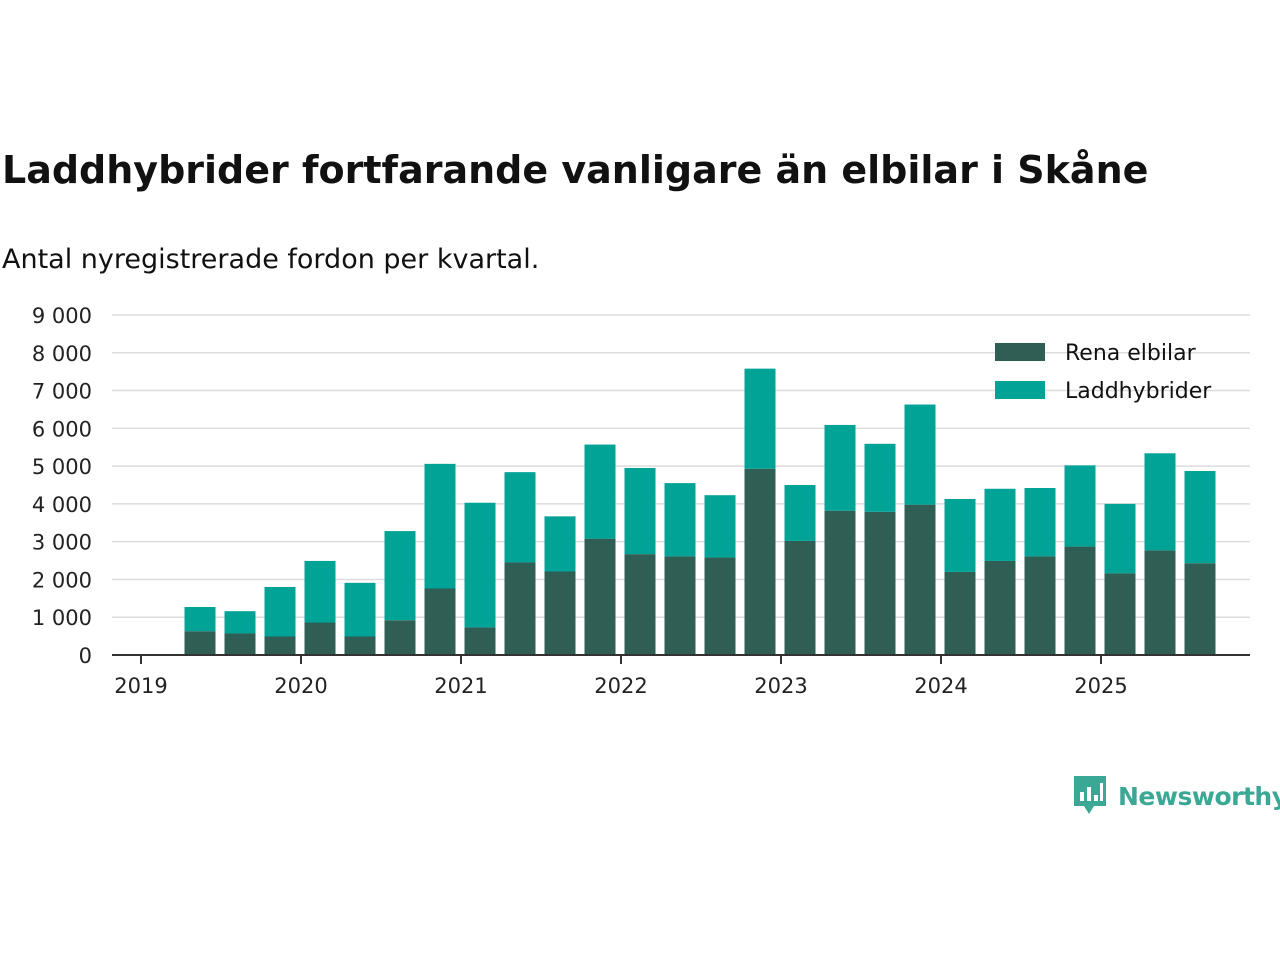 Image resolution: width=1280 pixels, height=960 pixels. Describe the element at coordinates (1090, 795) in the screenshot. I see `newsworthy-logo-icon` at that location.